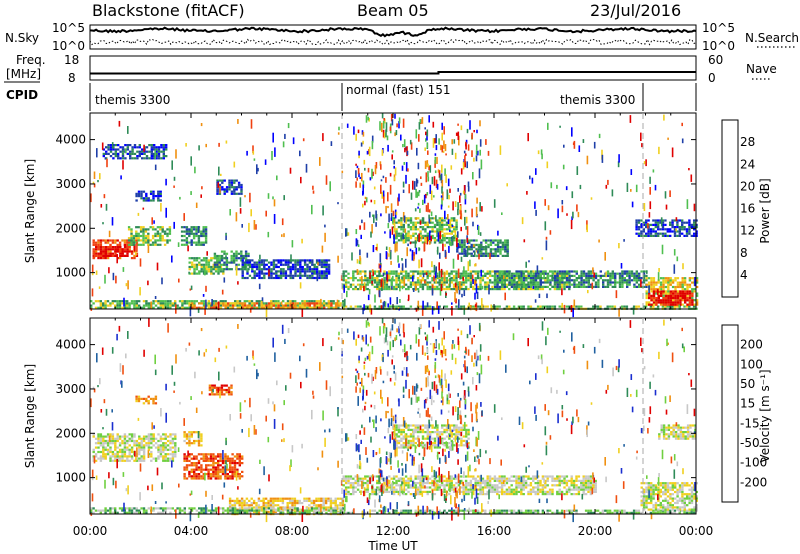 This screenshot has height=554, width=800. What do you see at coordinates (718, 46) in the screenshot?
I see `noise-right-tick-bottom: 10^0` at bounding box center [718, 46].